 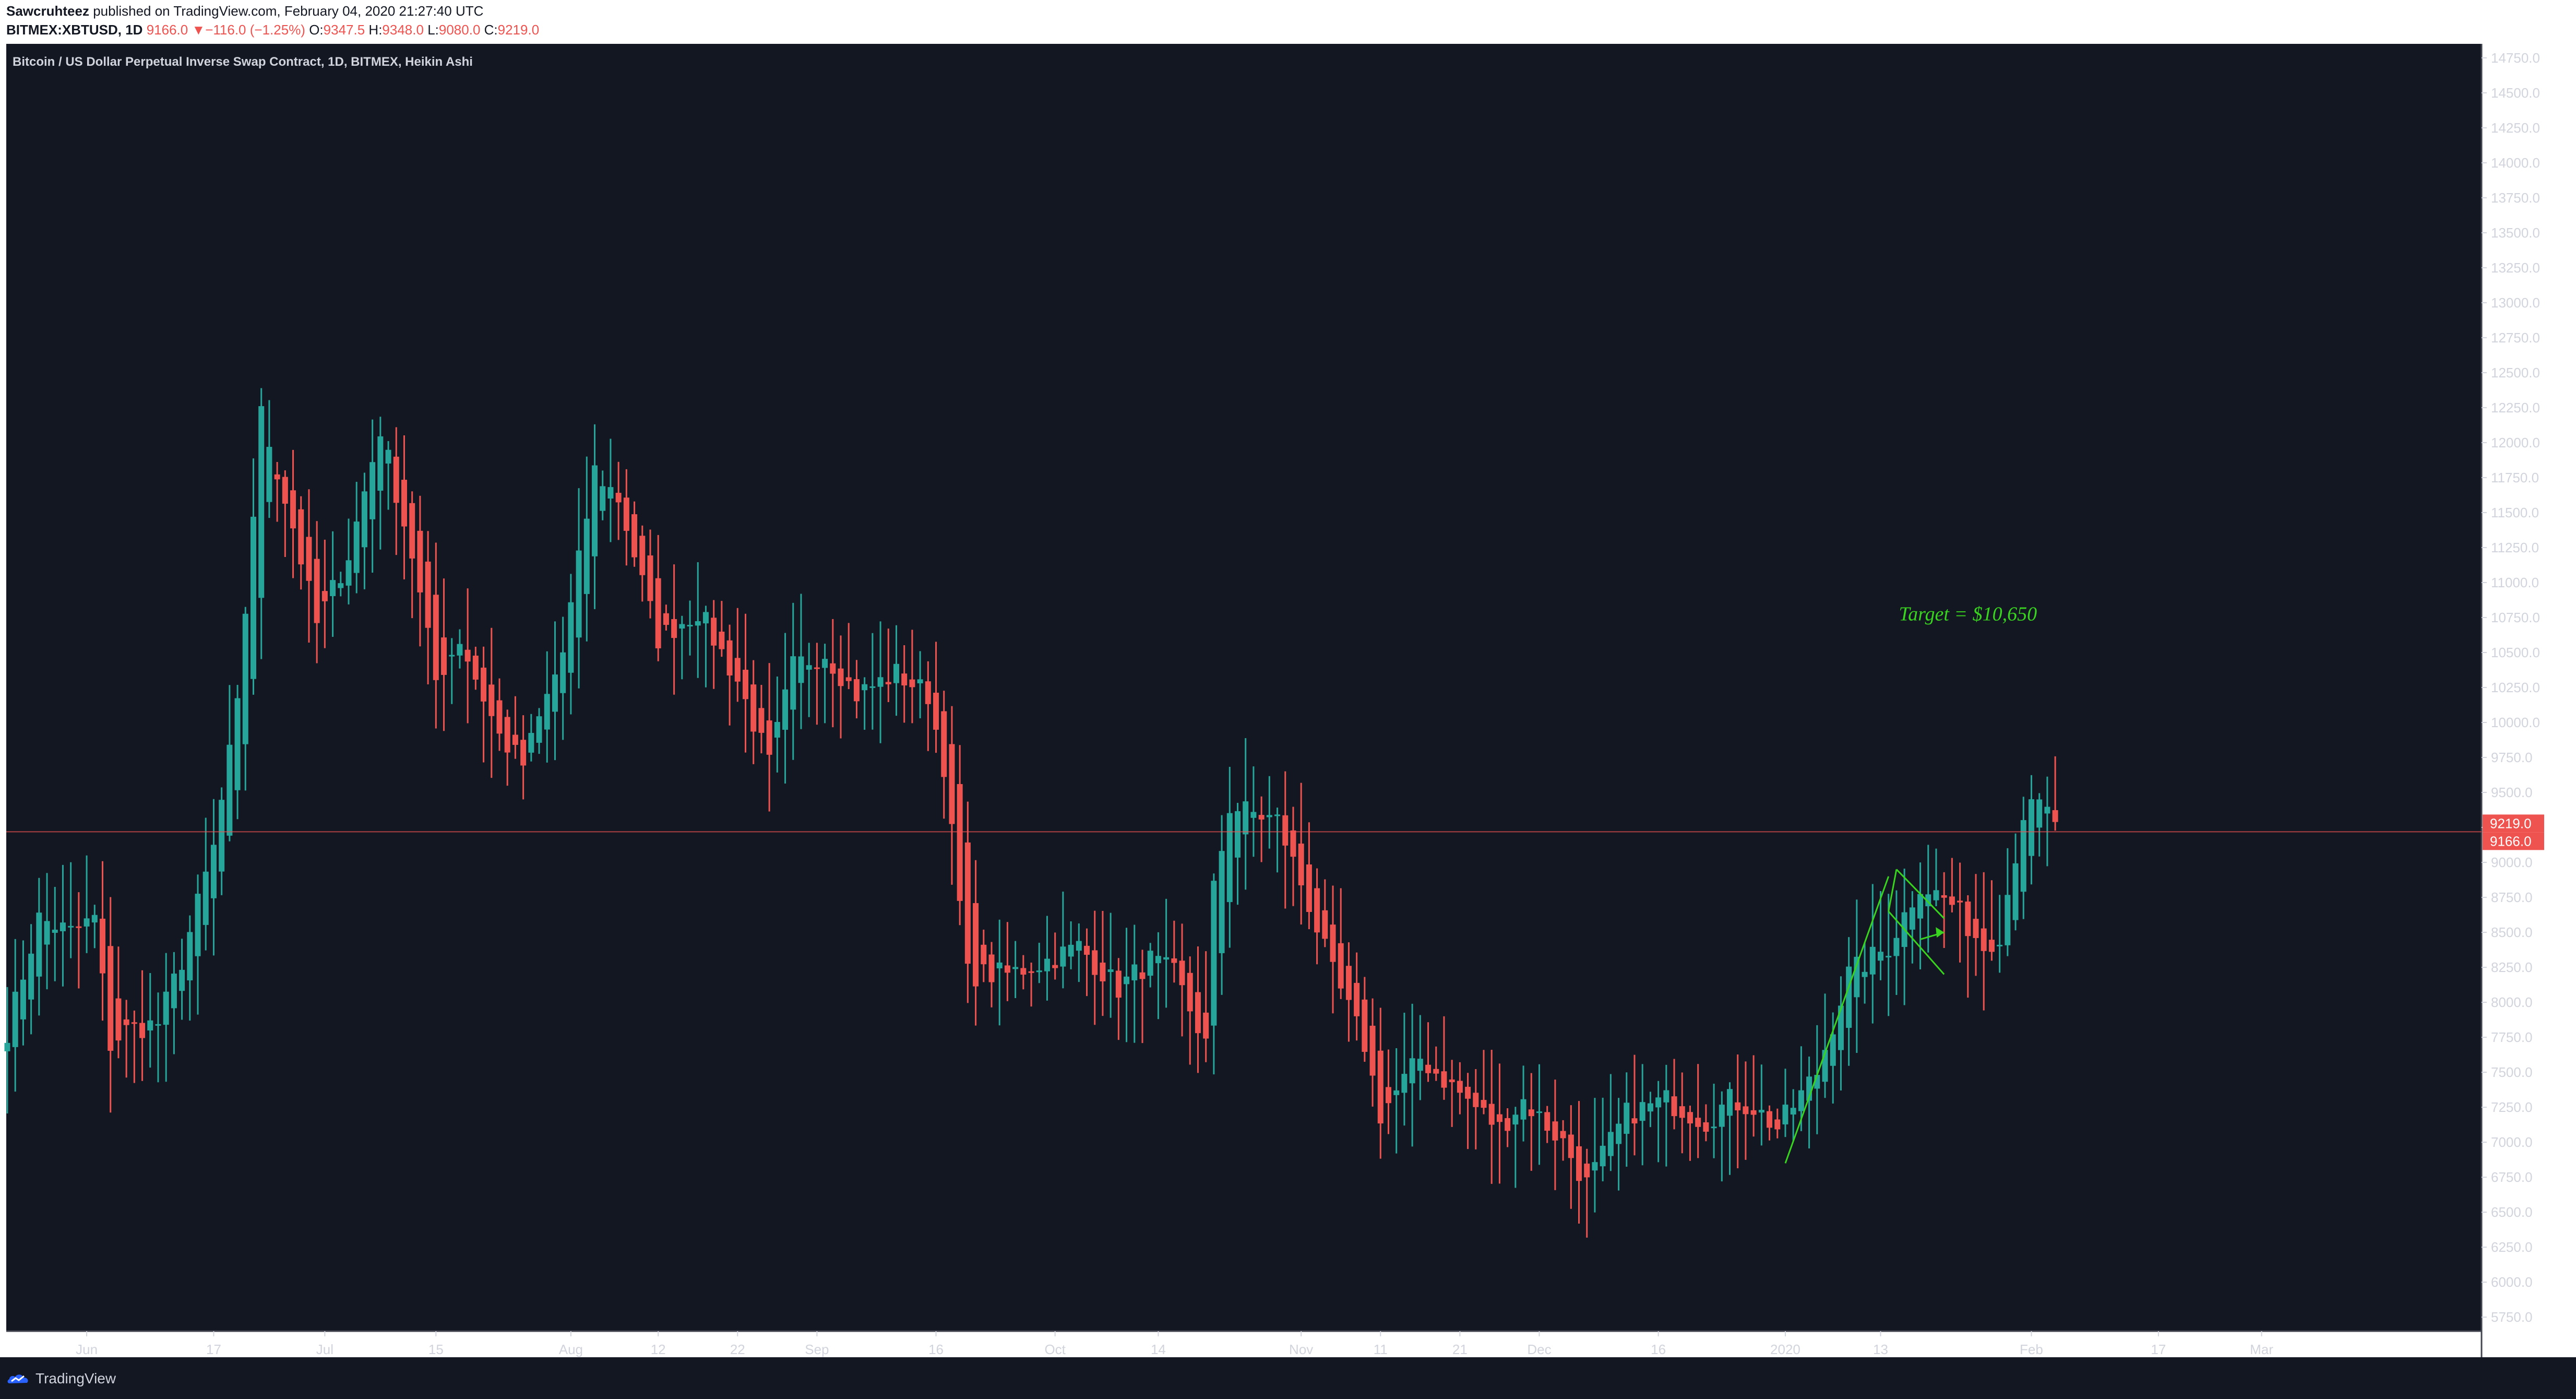 I want to click on tradingview-logo: TradingView, so click(x=61, y=1378).